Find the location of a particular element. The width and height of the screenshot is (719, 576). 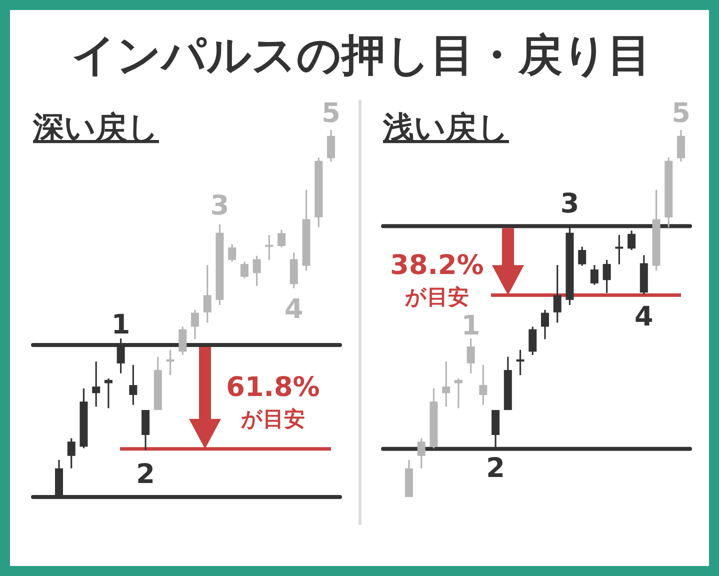

chart-title: 浅い戻し is located at coordinates (445, 128).